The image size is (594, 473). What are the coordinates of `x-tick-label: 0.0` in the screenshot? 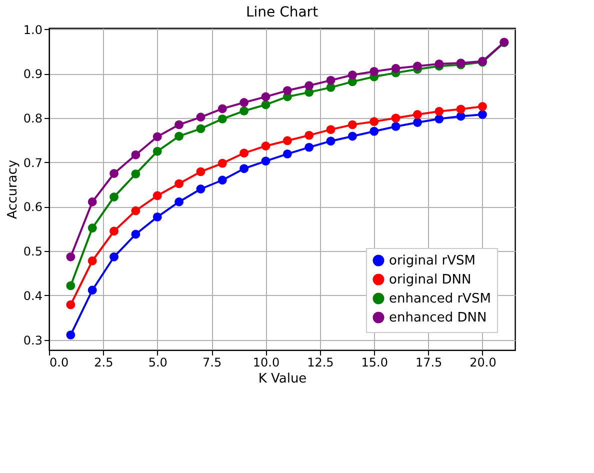 It's located at (59, 363).